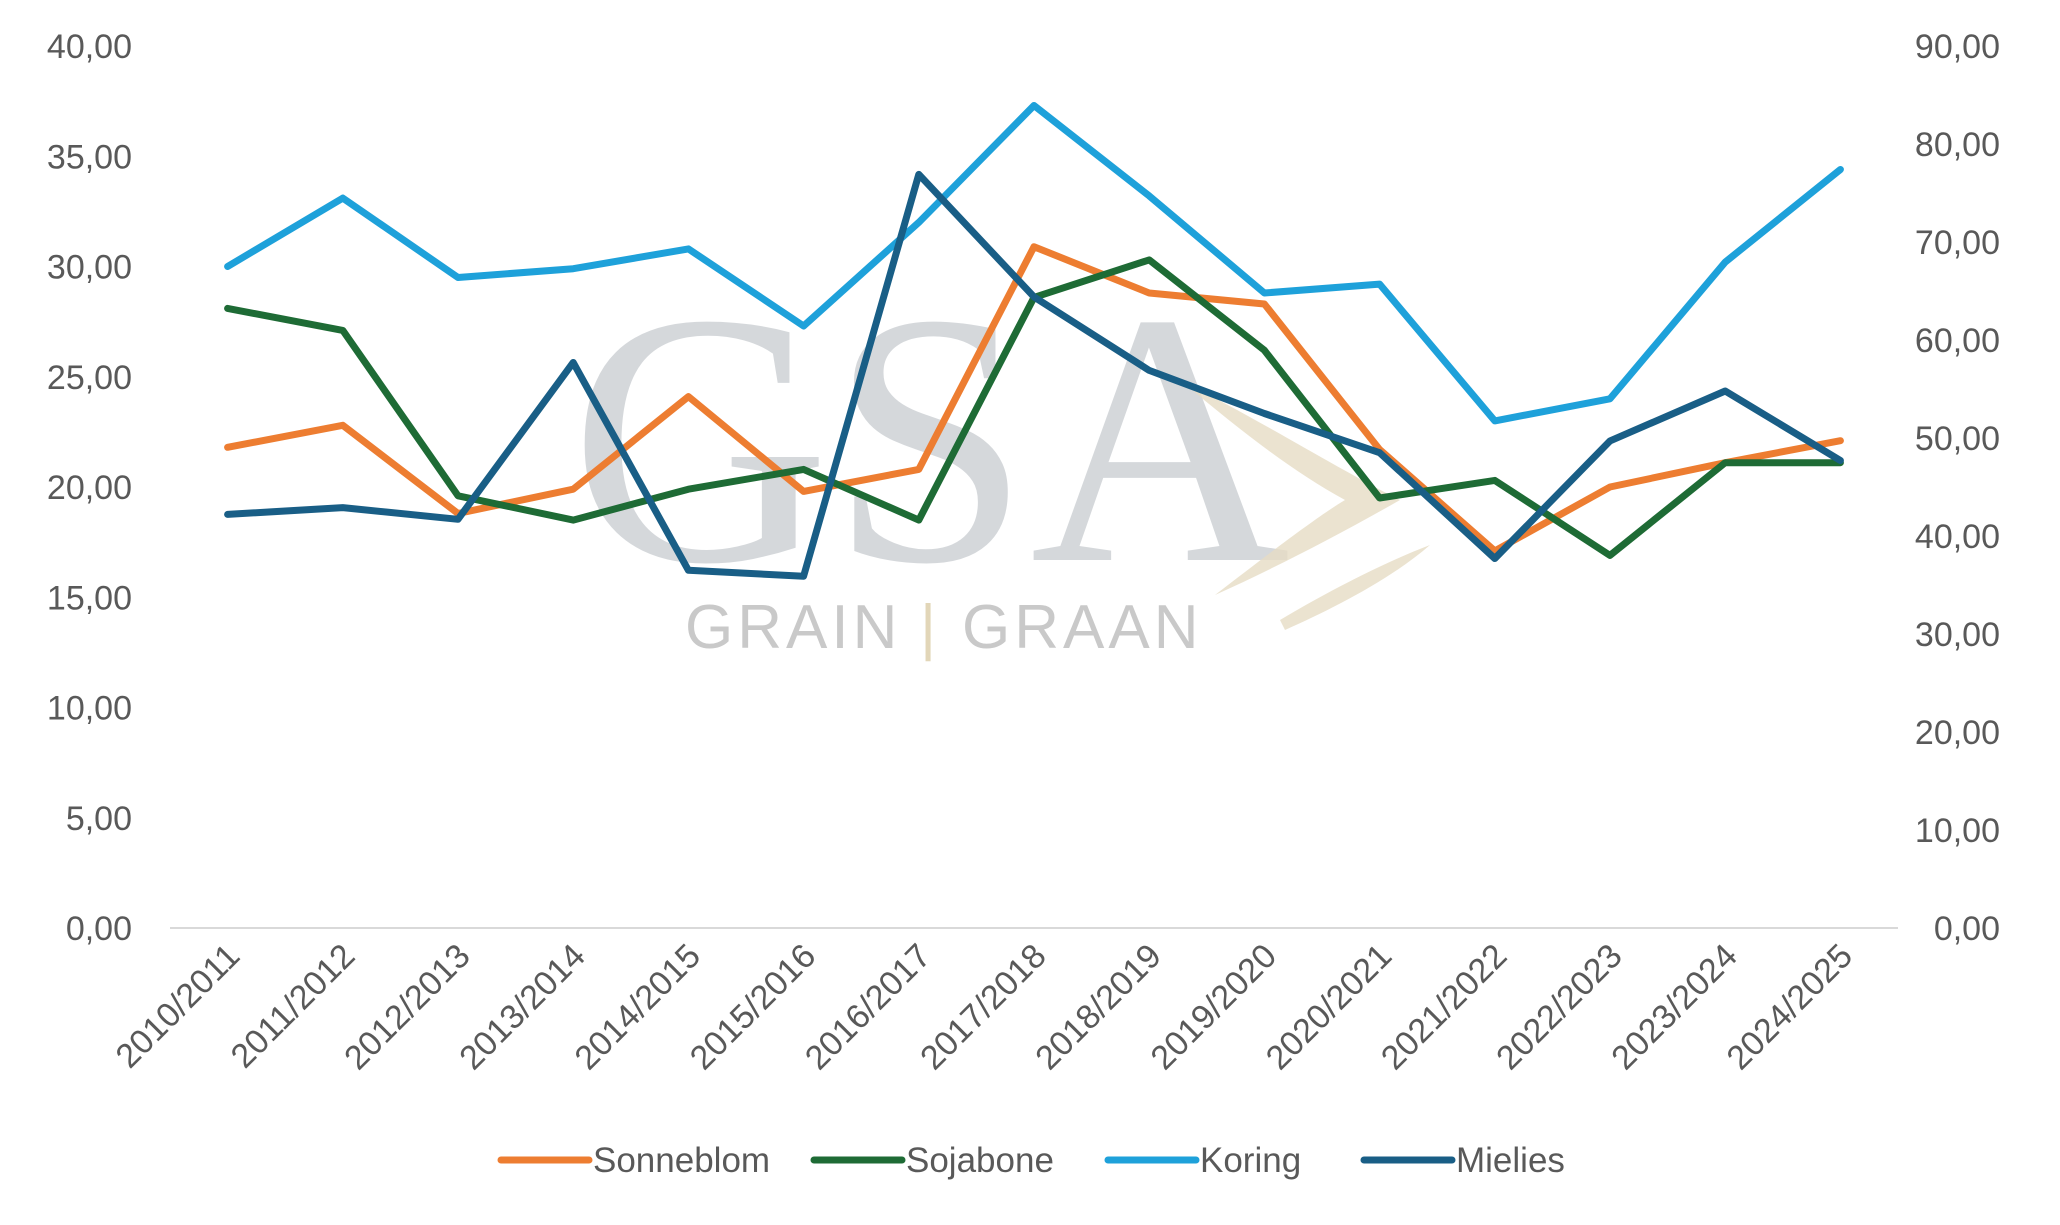 Image resolution: width=2060 pixels, height=1225 pixels. What do you see at coordinates (1444, 1007) in the screenshot?
I see `x-tick-label: 2021/2022` at bounding box center [1444, 1007].